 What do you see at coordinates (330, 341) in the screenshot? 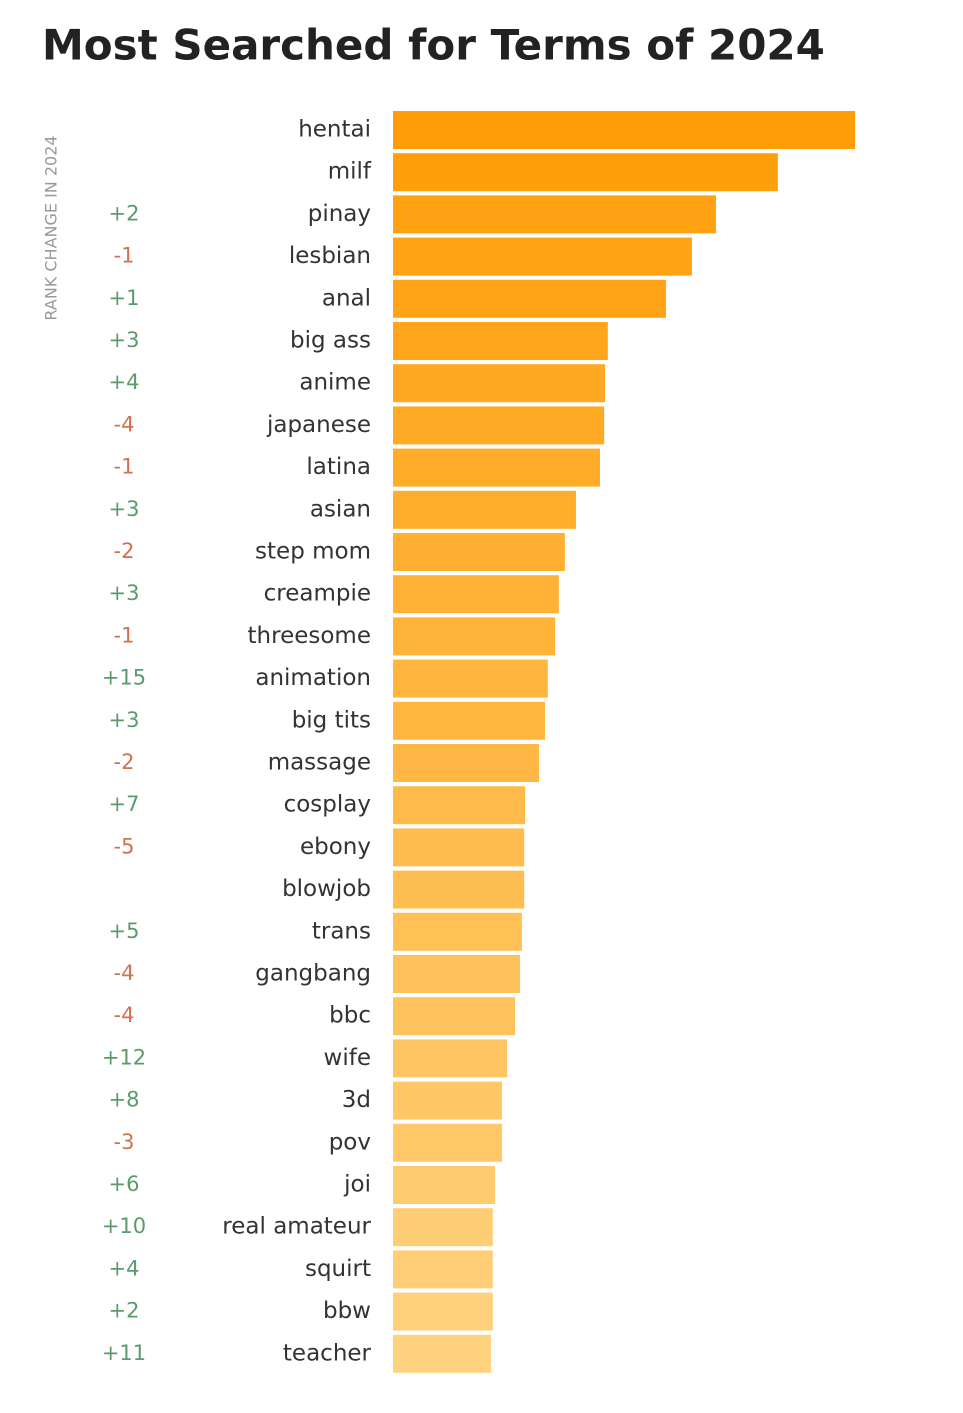
I see `category-label: big ass` at bounding box center [330, 341].